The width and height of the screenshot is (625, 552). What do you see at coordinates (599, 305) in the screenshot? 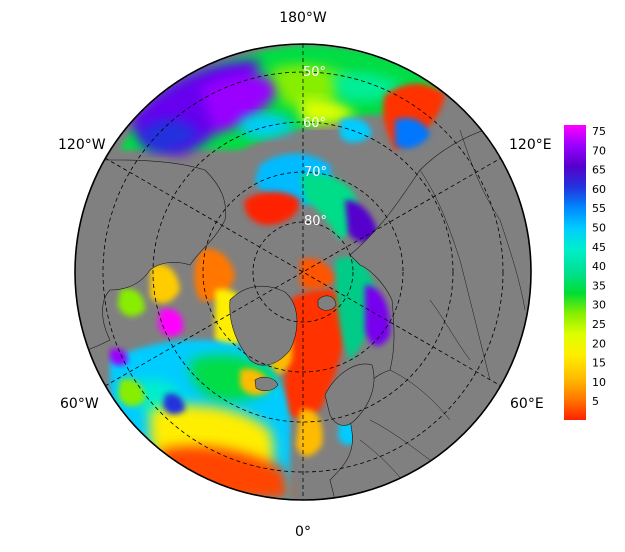
I see `colorbar-tick-label: 30` at bounding box center [599, 305].